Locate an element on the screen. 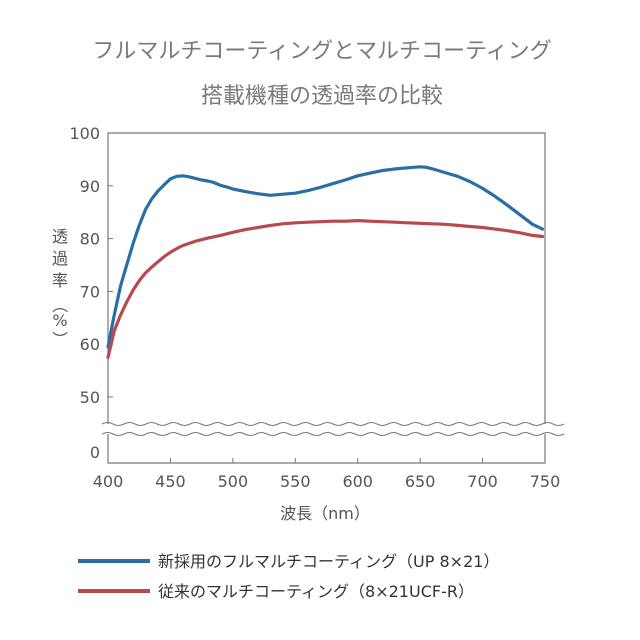 Image resolution: width=640 pixels, height=640 pixels. y-axis-ticks: 100 90 80 70 60 50 0 is located at coordinates (91, 293).